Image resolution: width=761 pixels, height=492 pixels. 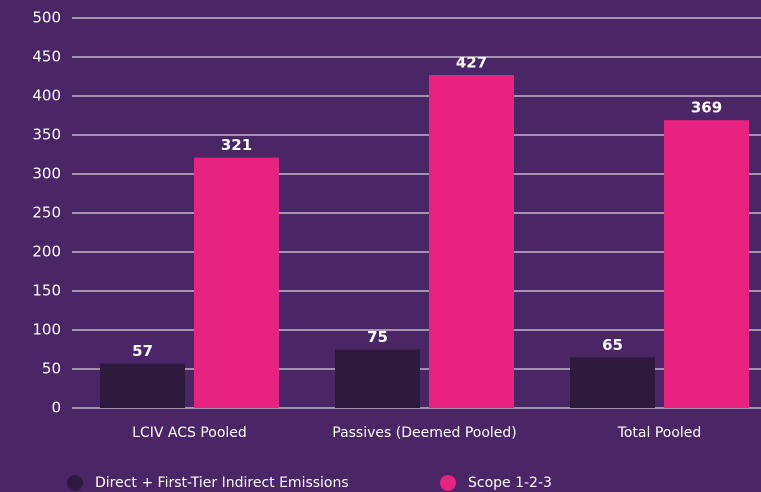 What do you see at coordinates (236, 145) in the screenshot?
I see `value-label: 321` at bounding box center [236, 145].